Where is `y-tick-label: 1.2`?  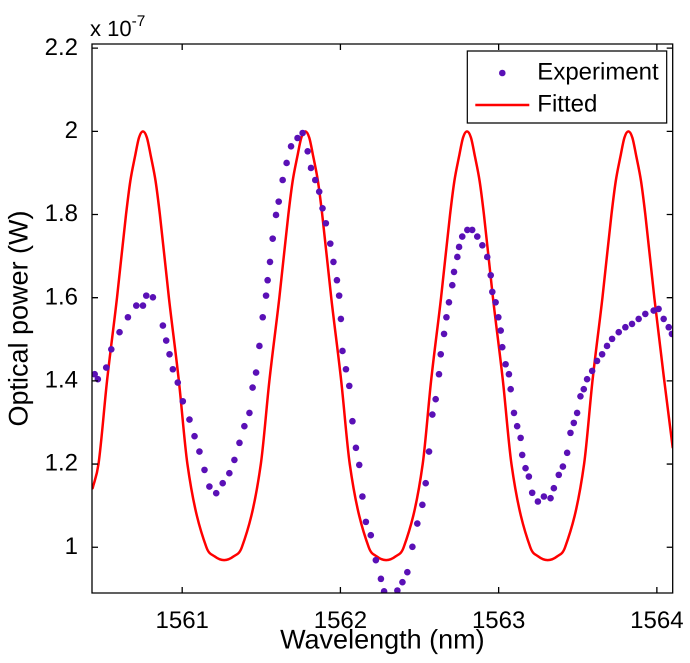
y-tick-label: 1.2 is located at coordinates (61, 463).